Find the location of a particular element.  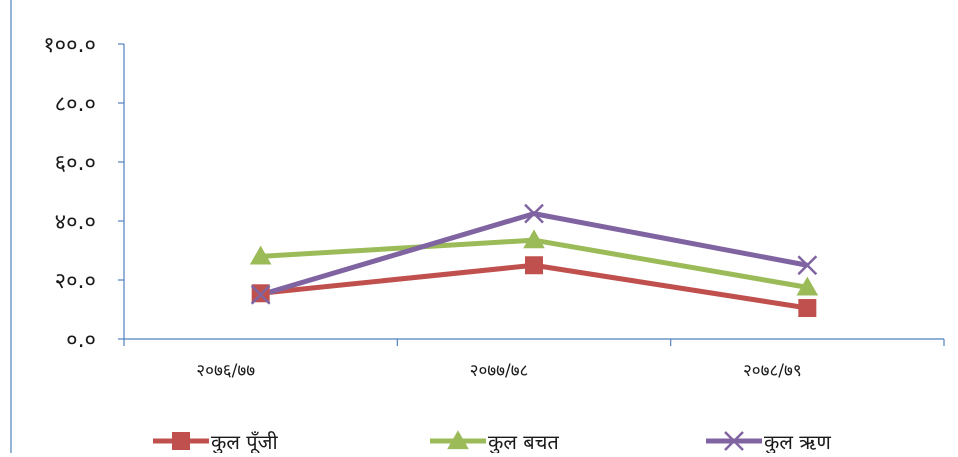

legend-label: कुल बचत is located at coordinates (523, 441).